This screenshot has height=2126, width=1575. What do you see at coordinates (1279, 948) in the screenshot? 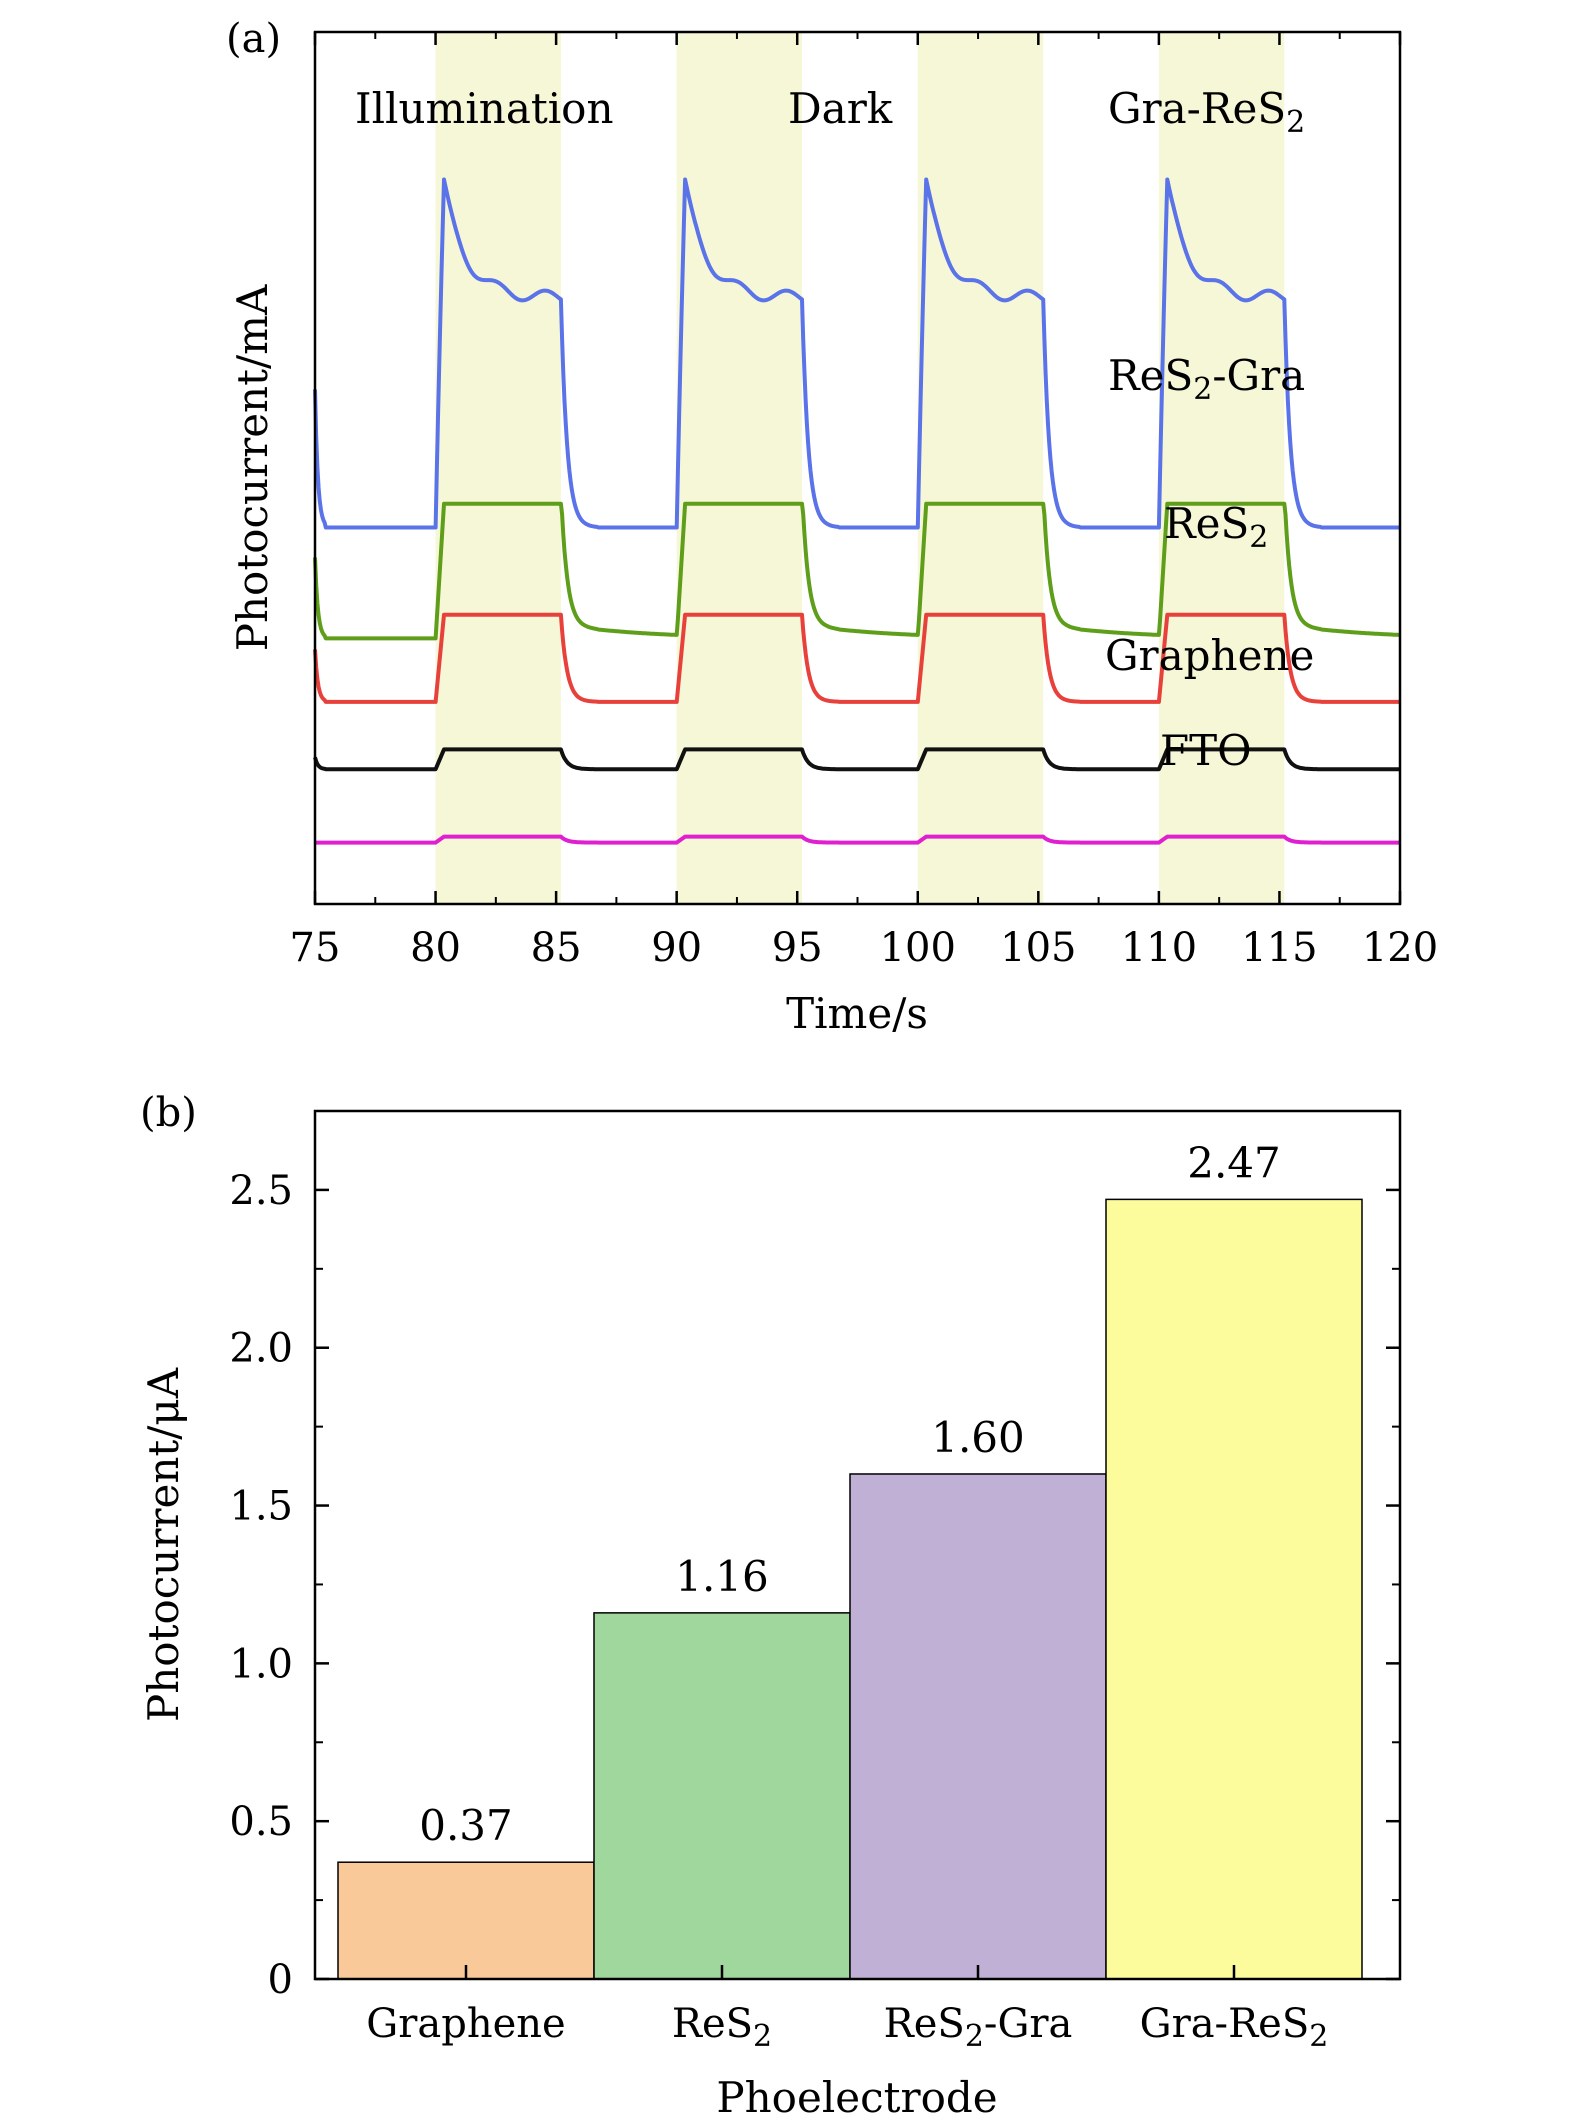
I see `x-tick-label: 115` at bounding box center [1279, 948].